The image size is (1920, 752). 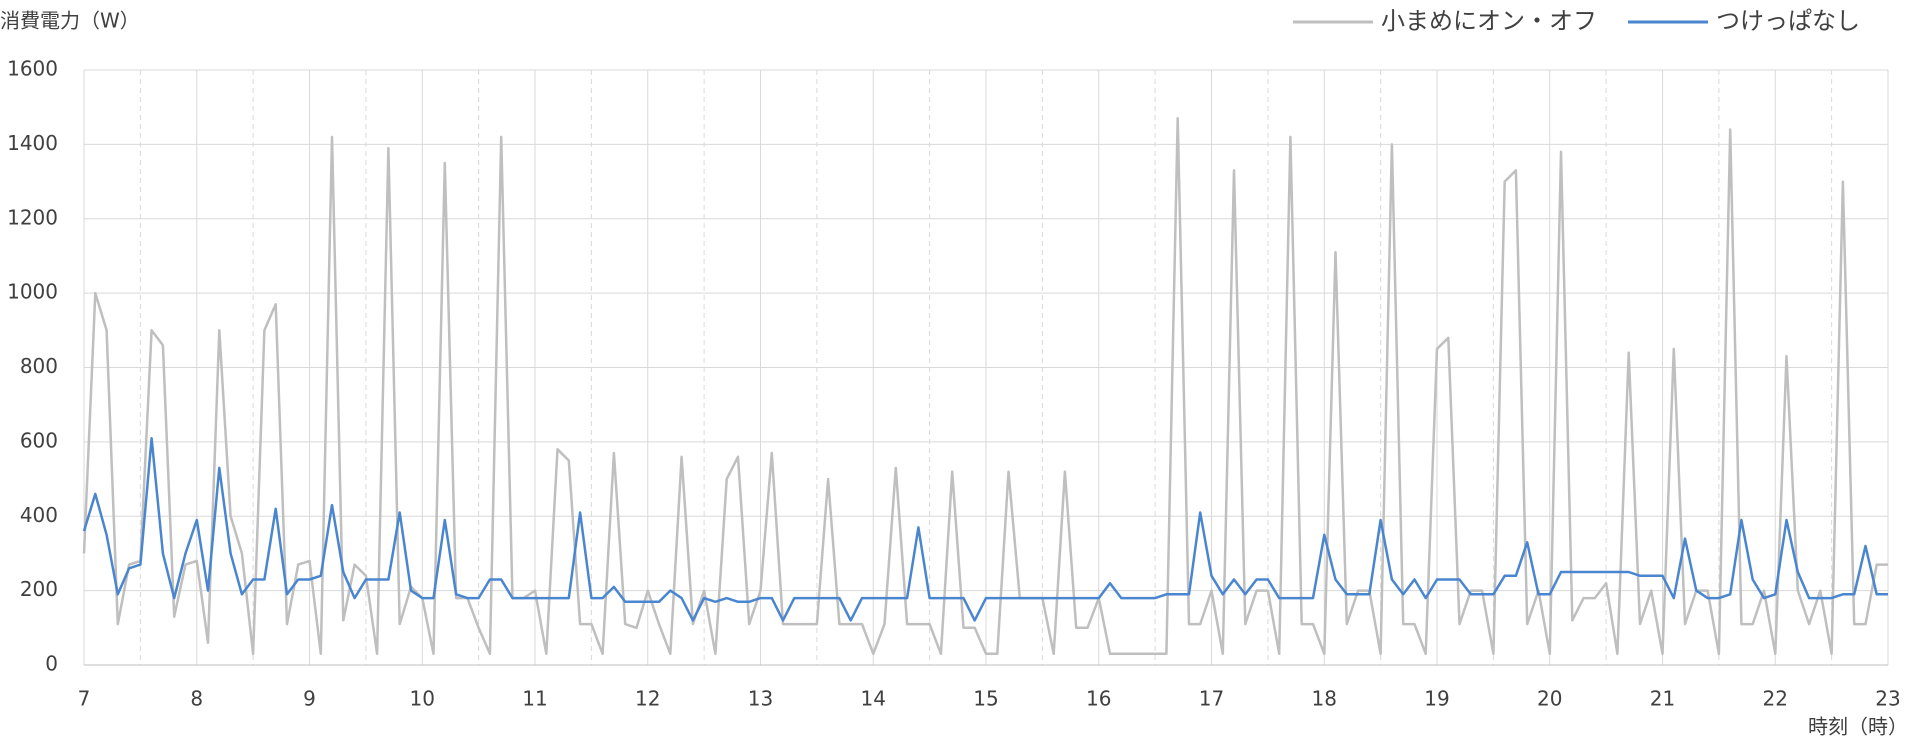 I want to click on y-tick-label: 600, so click(x=39, y=440).